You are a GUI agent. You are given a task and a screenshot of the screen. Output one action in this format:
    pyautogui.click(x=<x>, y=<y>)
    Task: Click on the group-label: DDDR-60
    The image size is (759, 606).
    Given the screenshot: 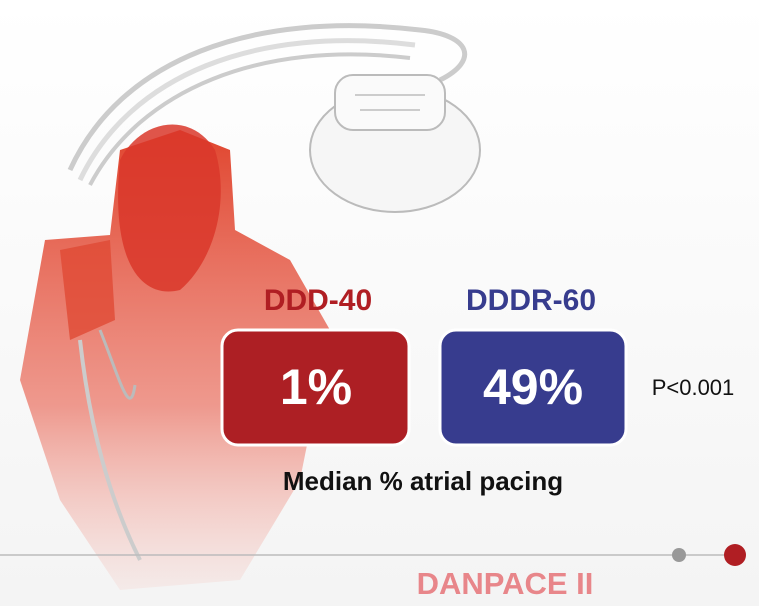 What is the action you would take?
    pyautogui.click(x=531, y=300)
    